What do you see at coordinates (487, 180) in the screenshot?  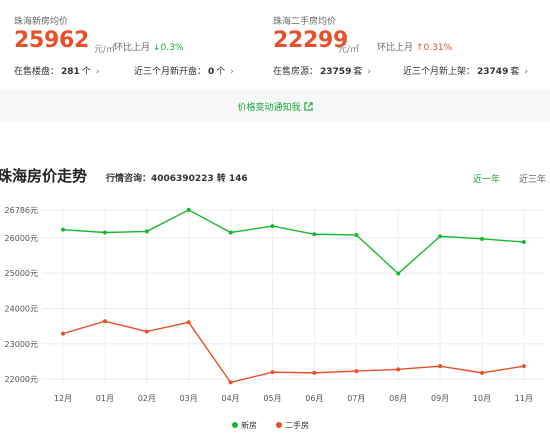 I see `tab-one-year: 近一年` at bounding box center [487, 180].